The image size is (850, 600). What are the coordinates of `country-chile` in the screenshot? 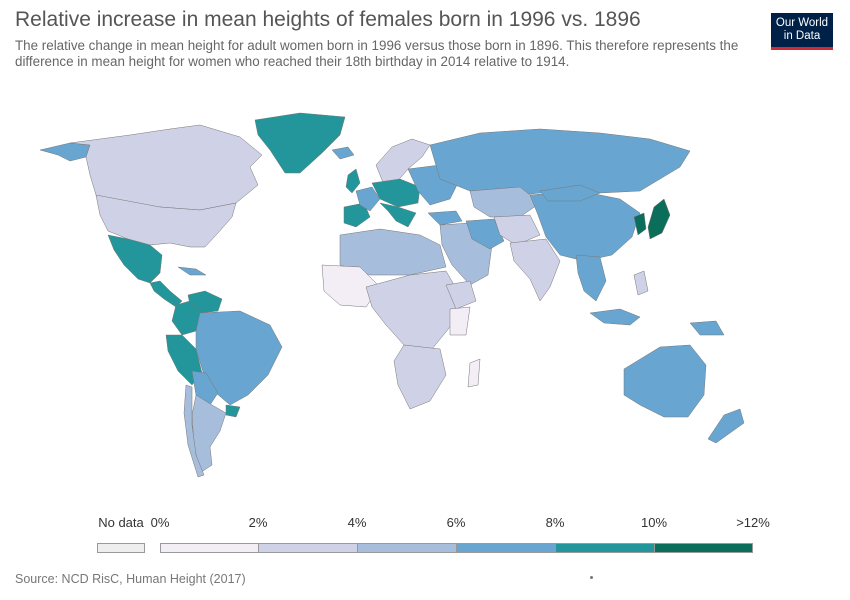 It's located at (194, 431).